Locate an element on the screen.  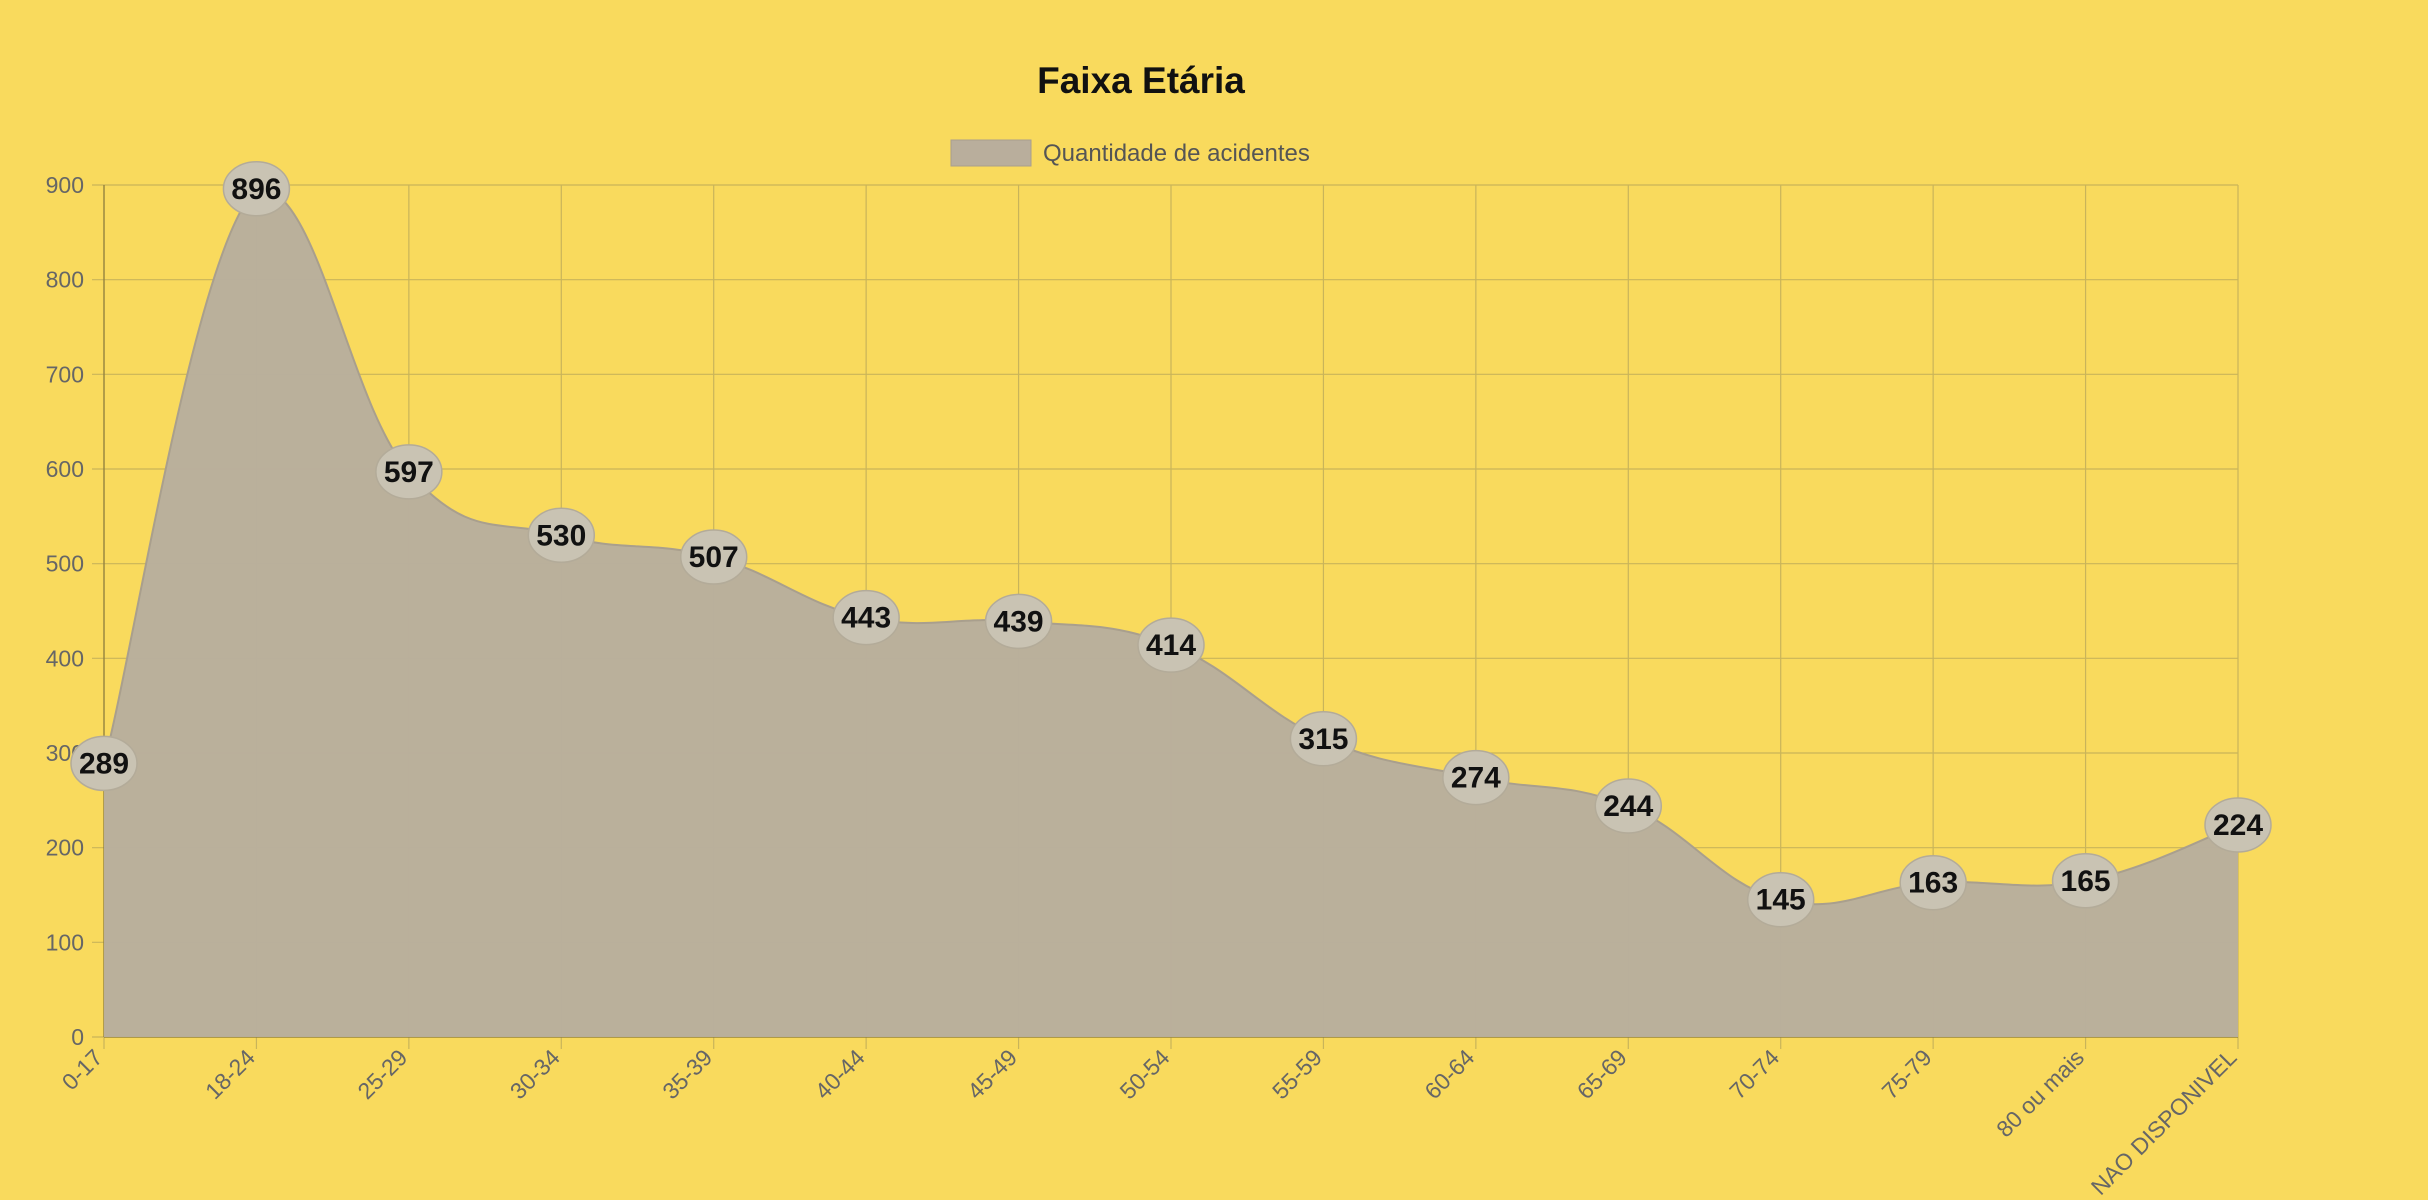
legend-swatch is located at coordinates (991, 153).